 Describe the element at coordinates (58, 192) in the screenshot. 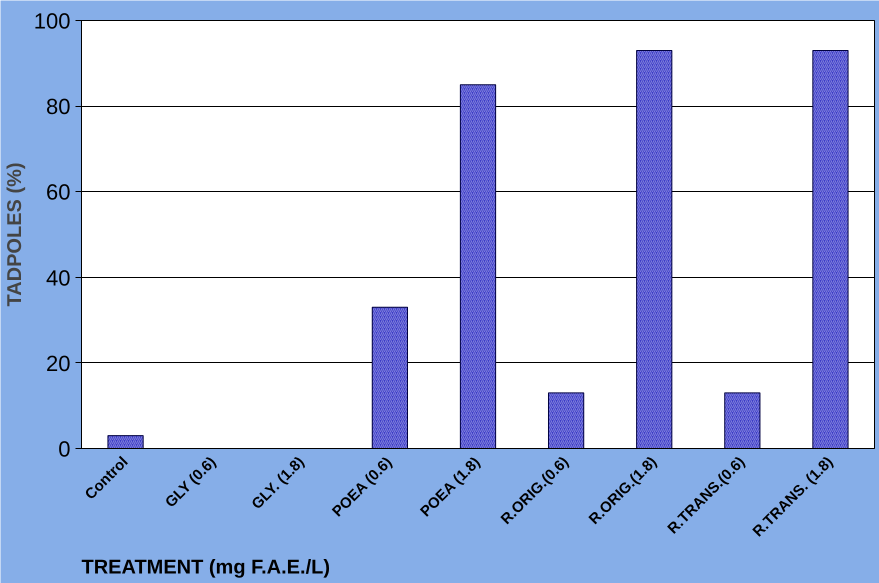

I see `y-tick-label: 60` at that location.